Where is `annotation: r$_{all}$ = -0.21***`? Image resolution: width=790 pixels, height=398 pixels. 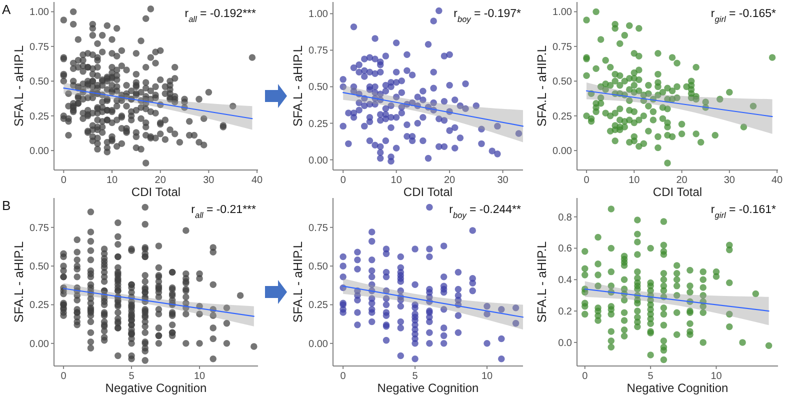 annotation: r$_{all}$ = -0.21*** is located at coordinates (224, 212).